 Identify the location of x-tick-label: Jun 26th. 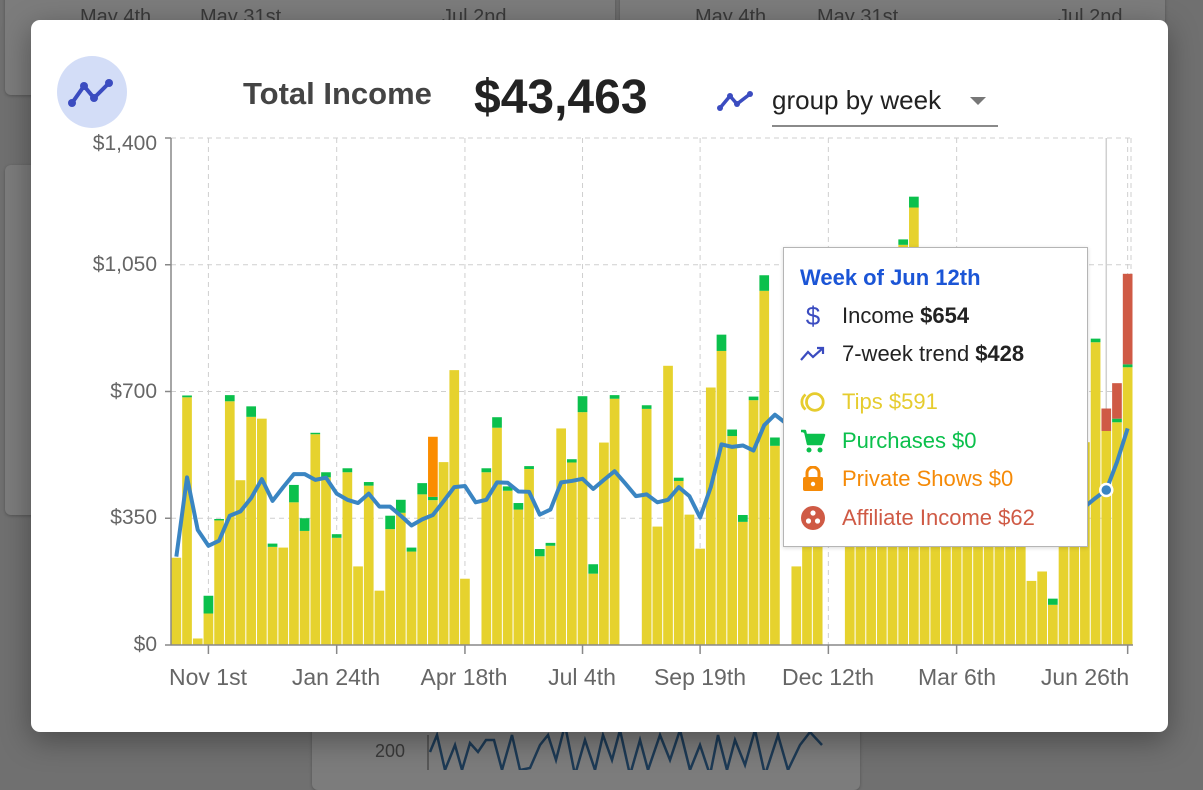
(1085, 677).